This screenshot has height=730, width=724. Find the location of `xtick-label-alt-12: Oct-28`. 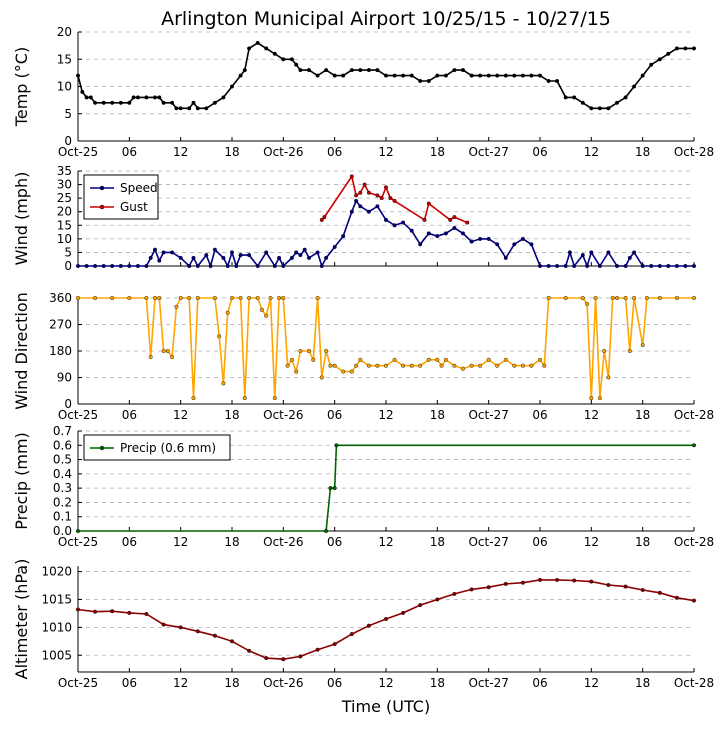

xtick-label-alt-12: Oct-28 is located at coordinates (694, 683).